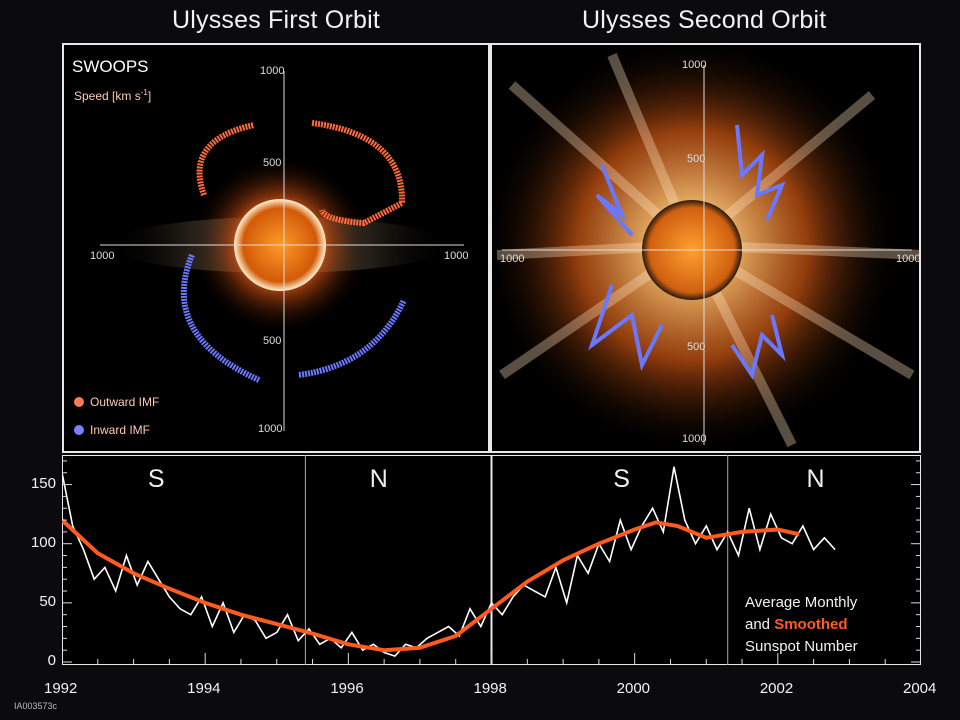  What do you see at coordinates (79, 430) in the screenshot?
I see `inward-swatch` at bounding box center [79, 430].